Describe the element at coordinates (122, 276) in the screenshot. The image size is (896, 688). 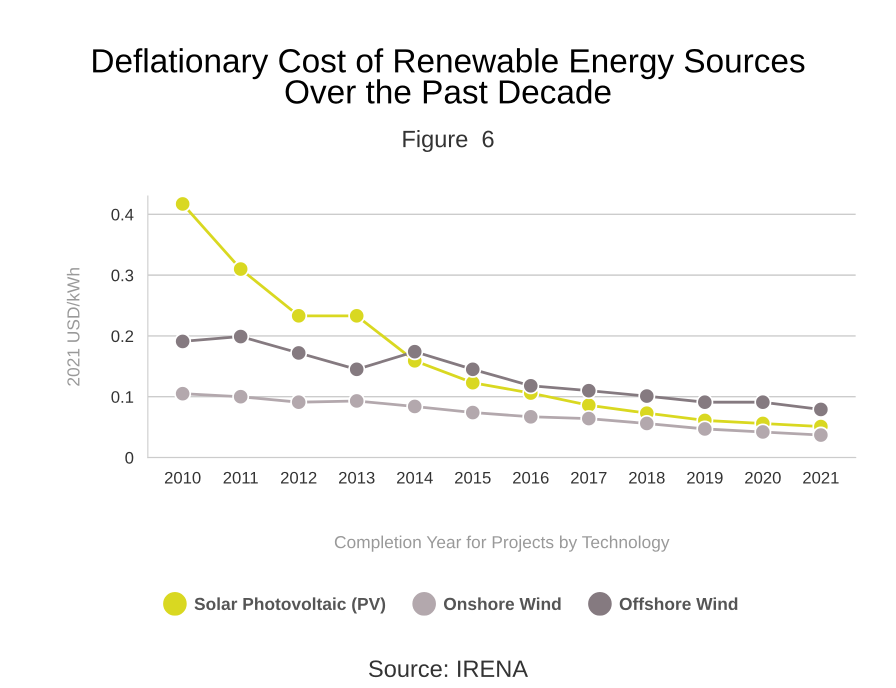
I see `y-tick-label: 0.3` at that location.